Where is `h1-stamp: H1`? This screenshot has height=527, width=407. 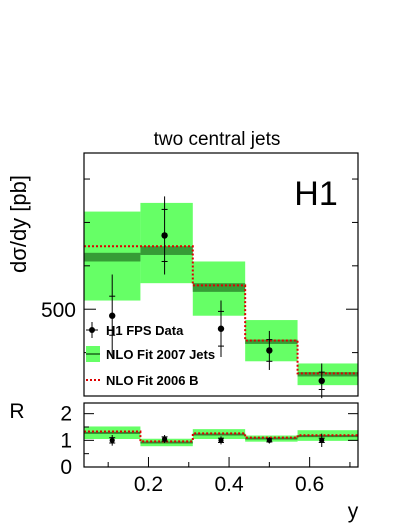
h1-stamp: H1 is located at coordinates (315, 194).